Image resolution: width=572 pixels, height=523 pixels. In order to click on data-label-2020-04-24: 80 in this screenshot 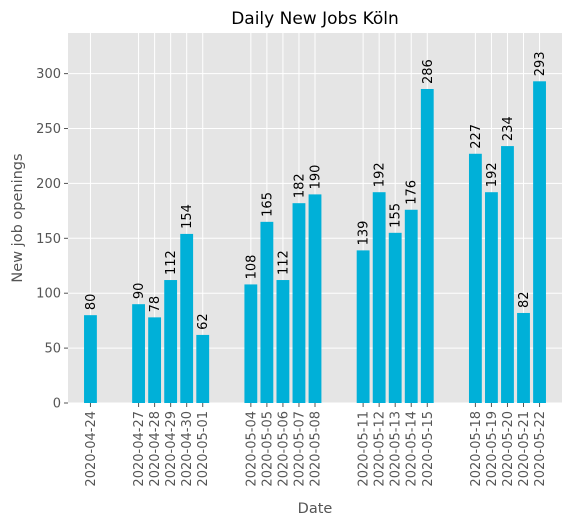, I will do `click(91, 302)`.